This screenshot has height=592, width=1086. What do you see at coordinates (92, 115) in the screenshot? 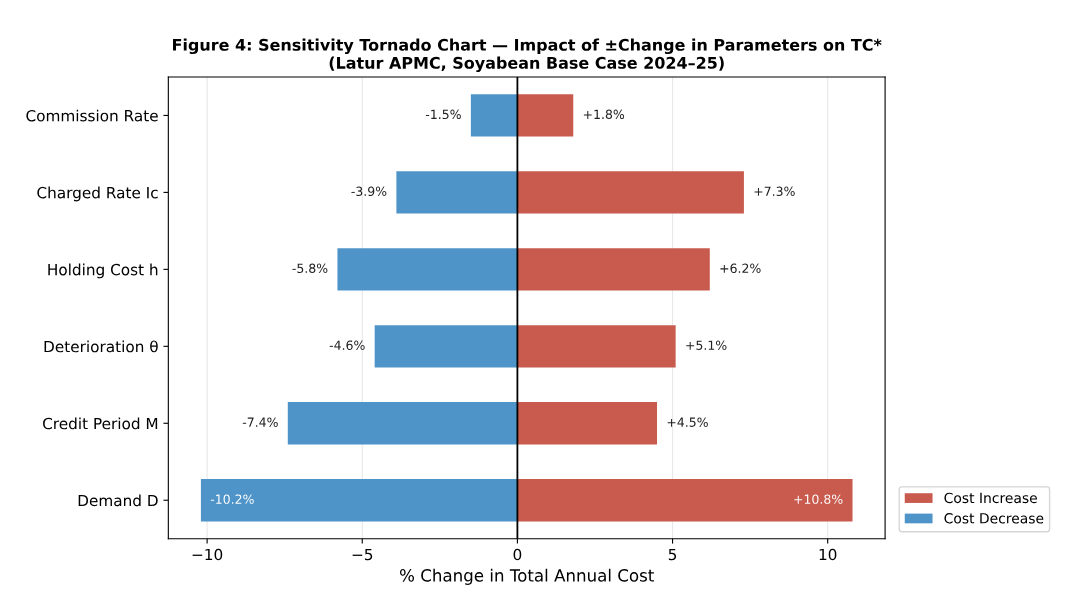
I see `y-tick-label: Commission Rate` at bounding box center [92, 115].